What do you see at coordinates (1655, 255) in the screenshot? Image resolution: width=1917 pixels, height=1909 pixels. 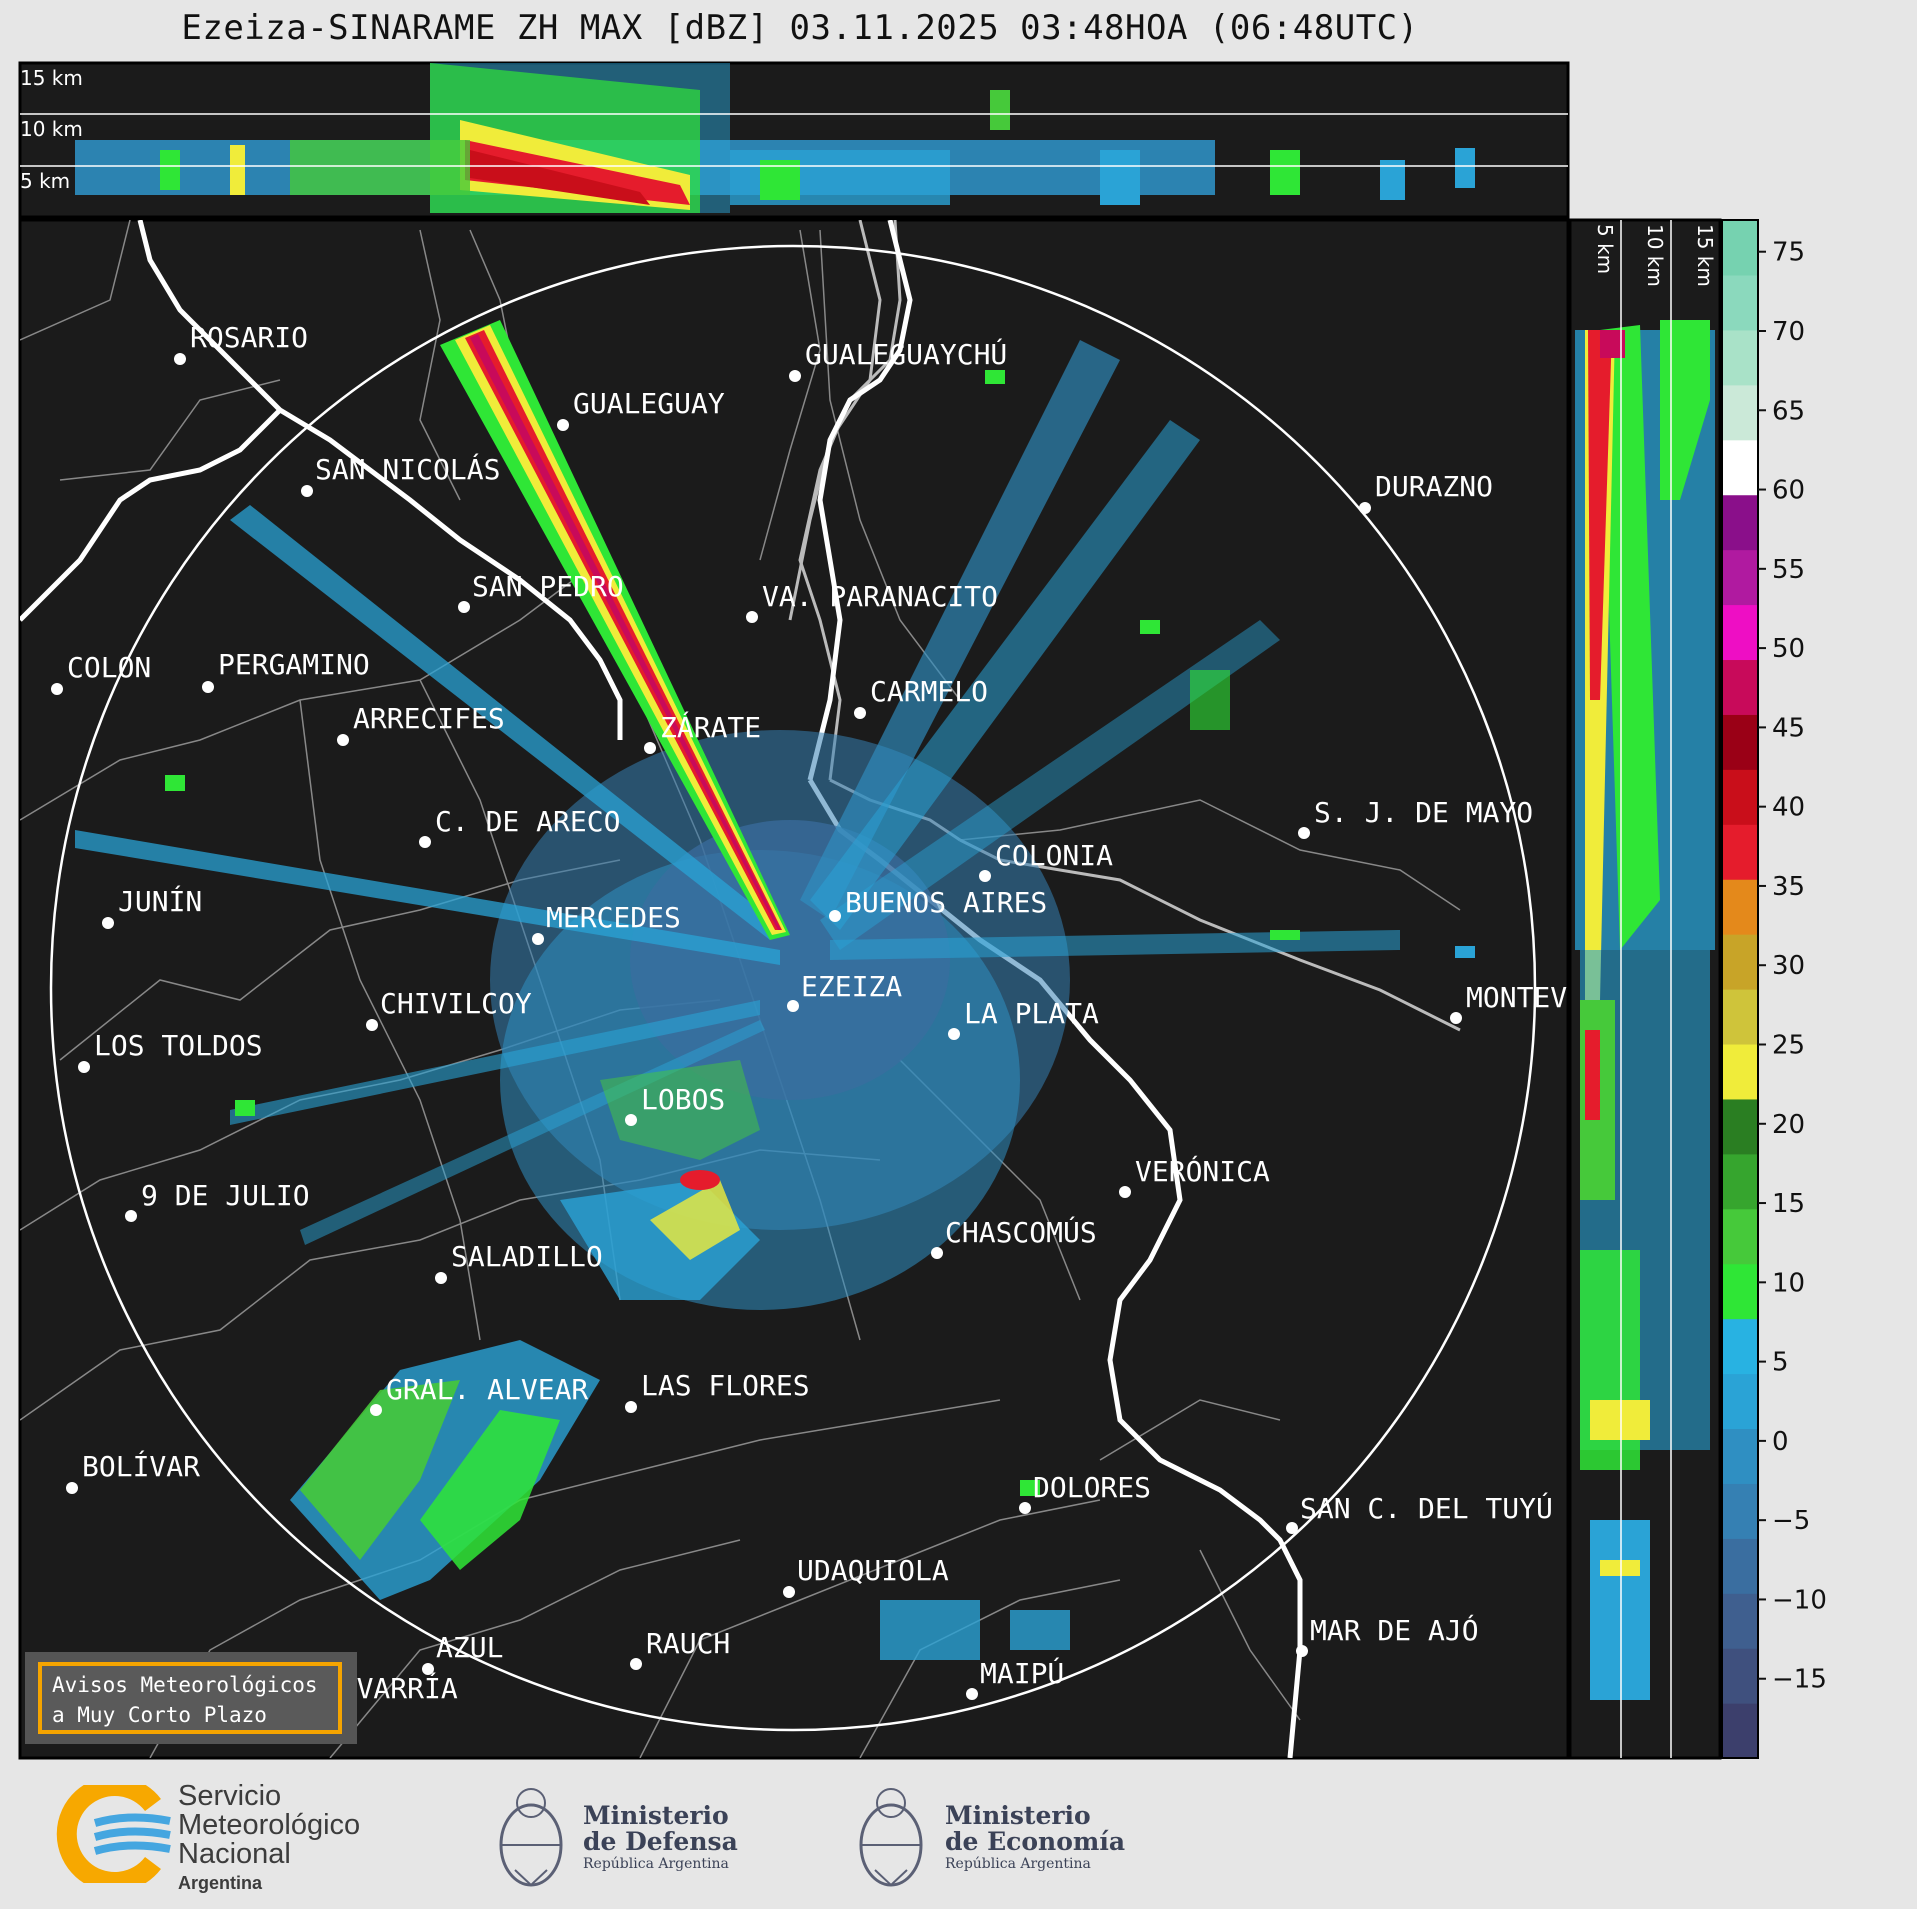 I see `side-label-10km: 10 km` at bounding box center [1655, 255].